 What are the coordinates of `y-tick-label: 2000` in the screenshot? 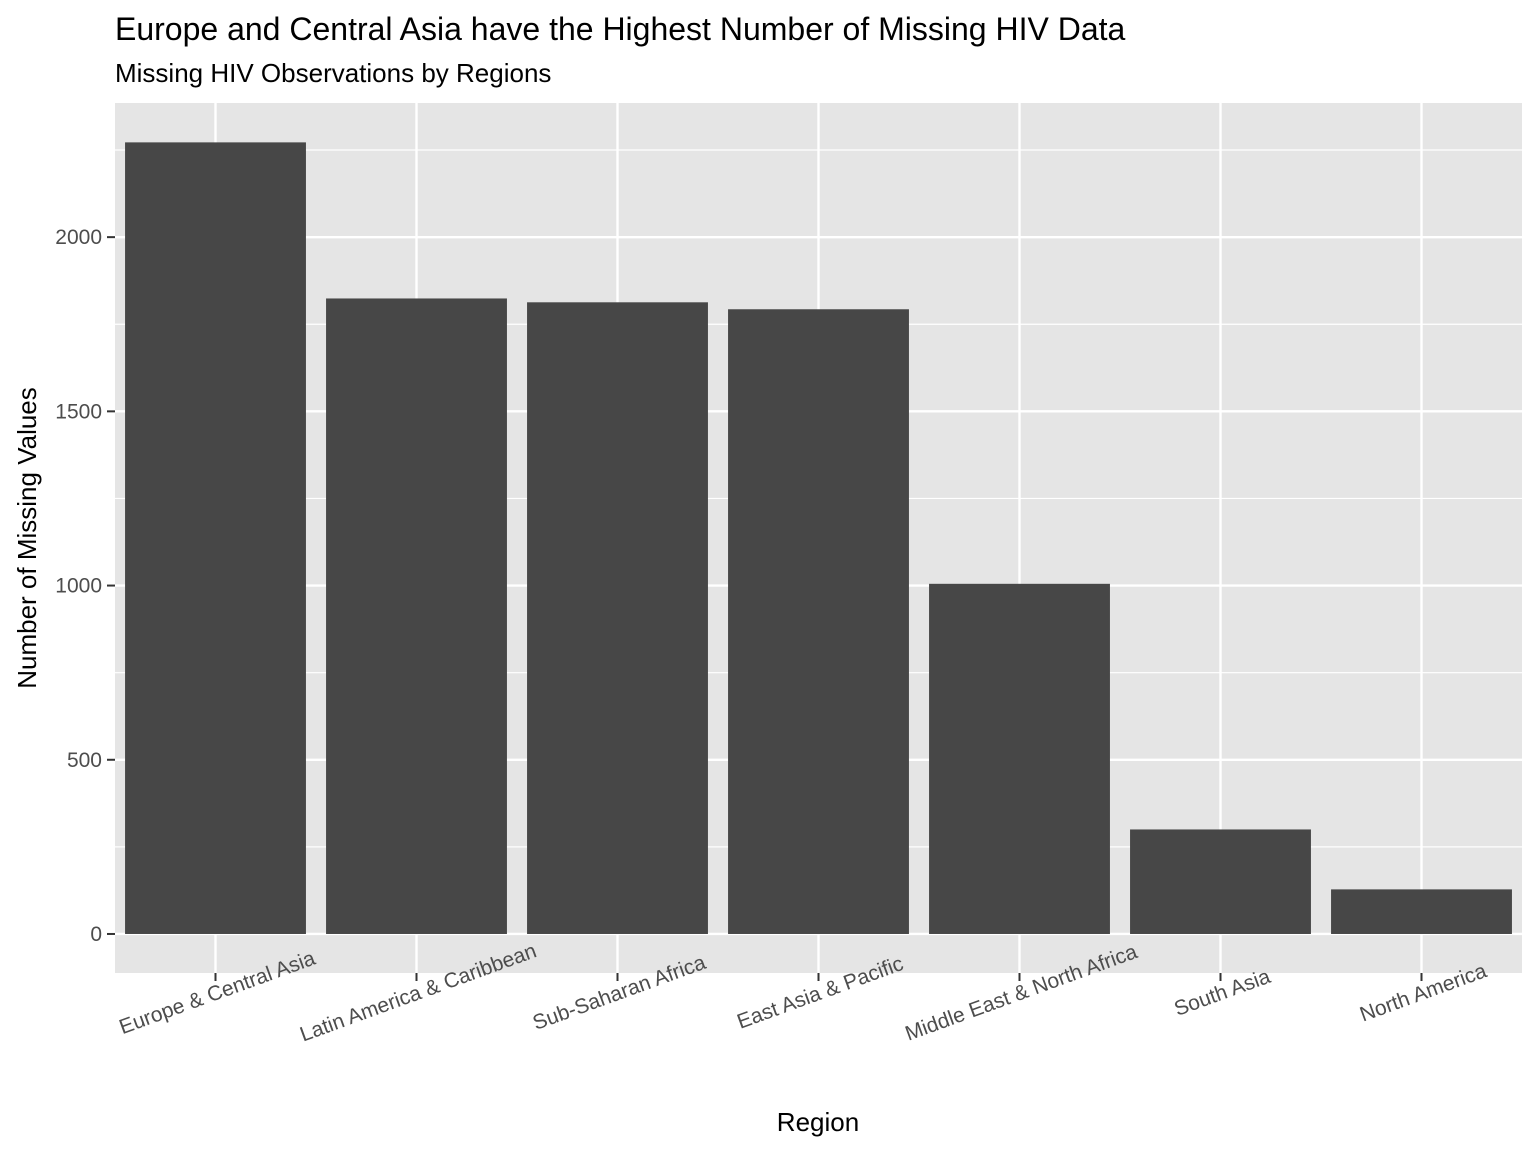 It's located at (78, 237).